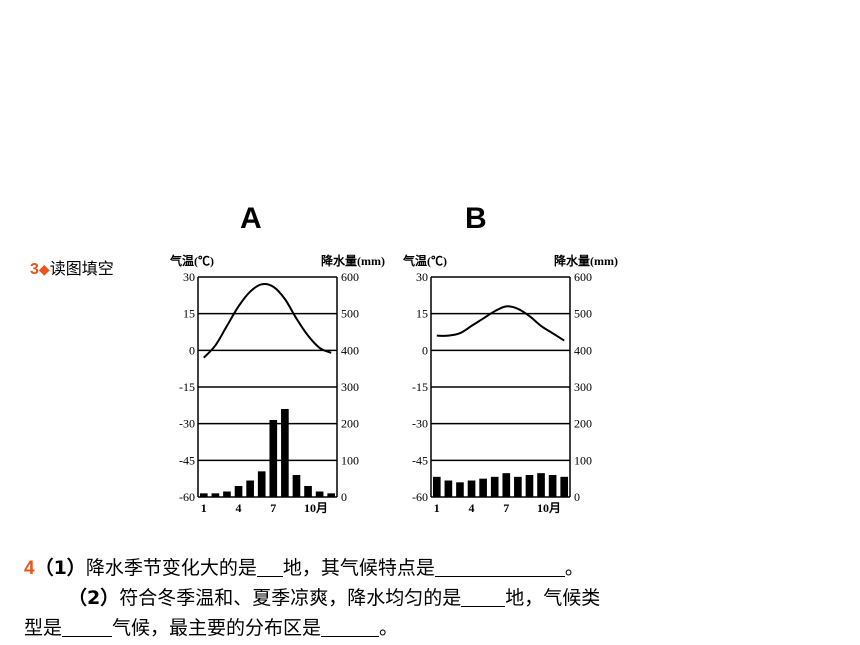  Describe the element at coordinates (553, 598) in the screenshot. I see `q4-2-text-b: 地，气候类` at that location.